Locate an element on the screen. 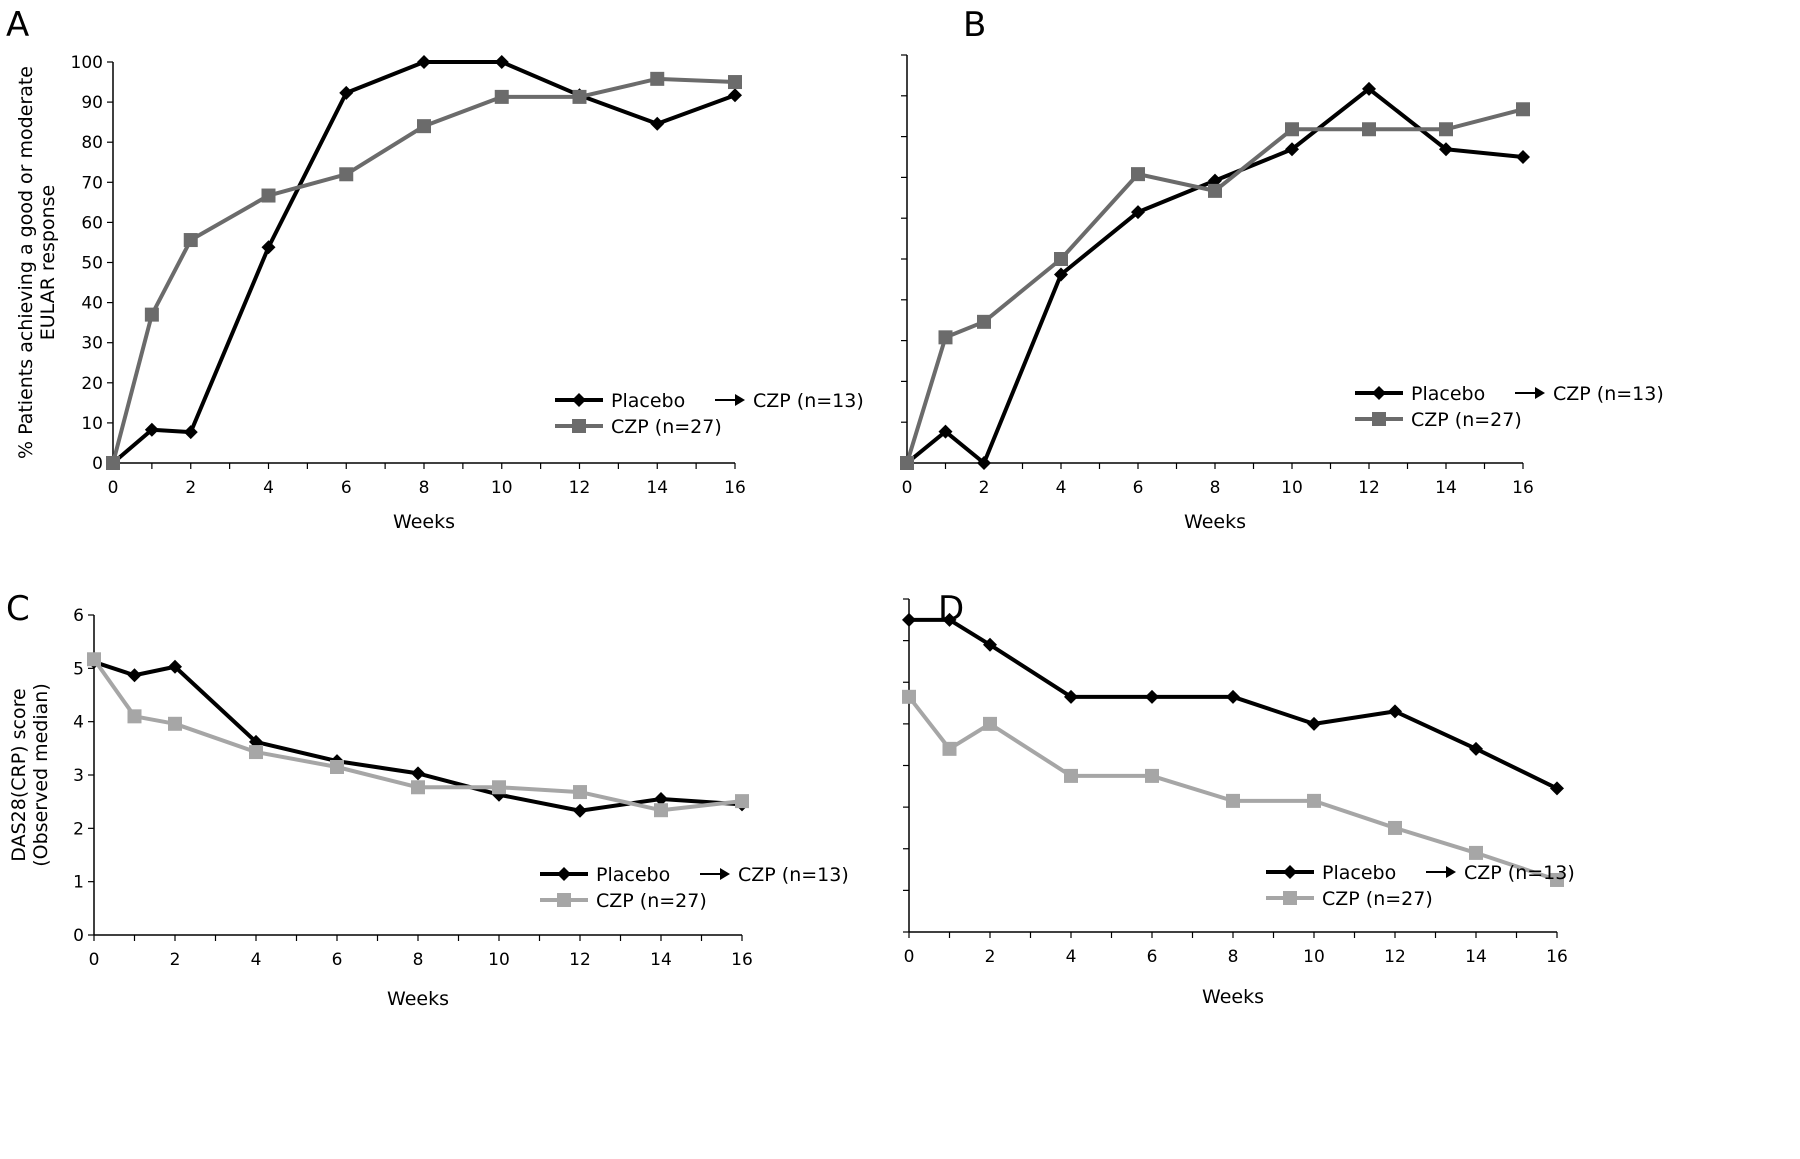 The image size is (1800, 1159). y-tick-label: 3 is located at coordinates (78, 776).